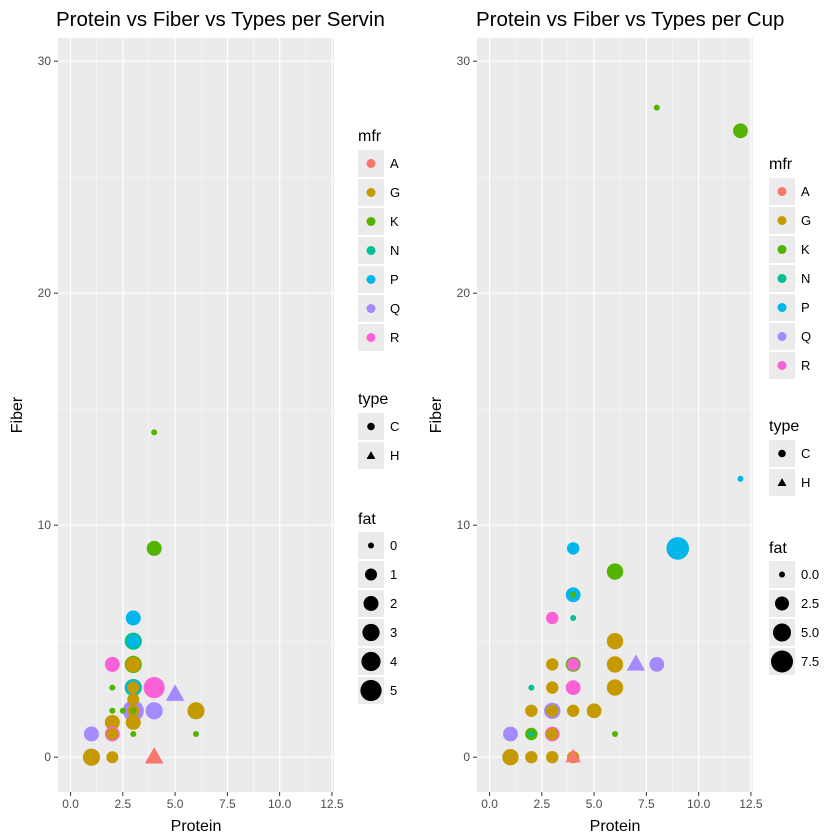 This screenshot has width=840, height=840. I want to click on y-axis-label: Fiber, so click(17, 414).